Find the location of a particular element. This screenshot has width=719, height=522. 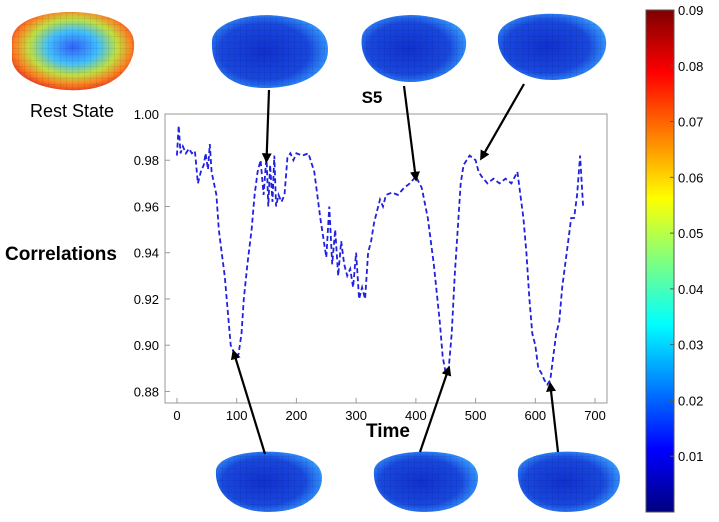

colorbar-ticks: 0.01 0.02 0.03 0.04 0.05 0.06 0.07 0.08 0.09 is located at coordinates (686, 233).